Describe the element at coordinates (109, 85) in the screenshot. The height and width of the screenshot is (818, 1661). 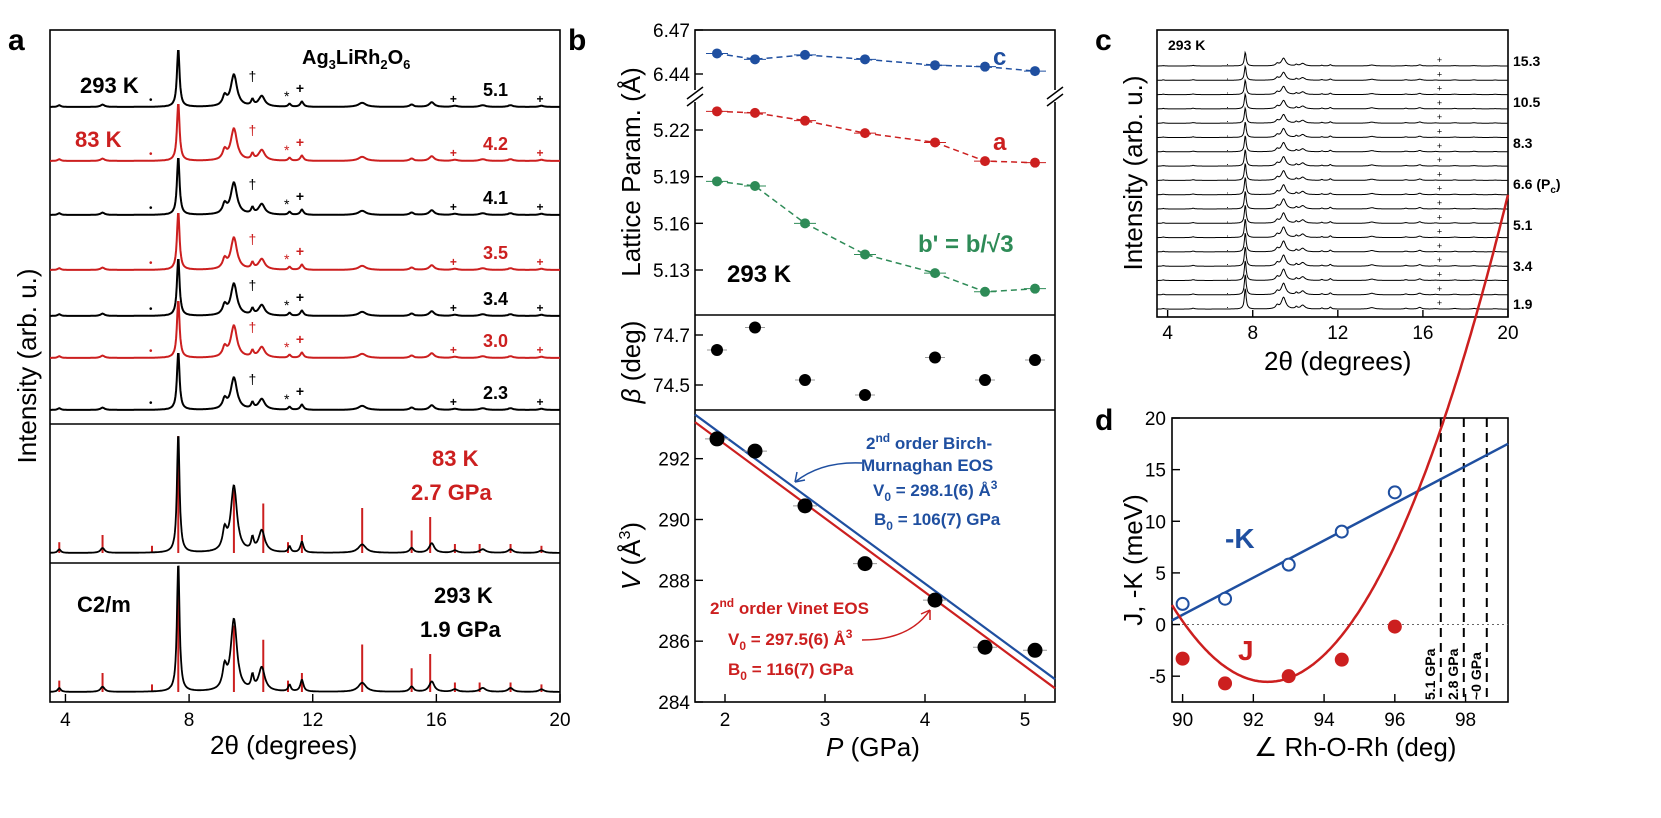
I see `a-temp-label-293: 293 K` at that location.